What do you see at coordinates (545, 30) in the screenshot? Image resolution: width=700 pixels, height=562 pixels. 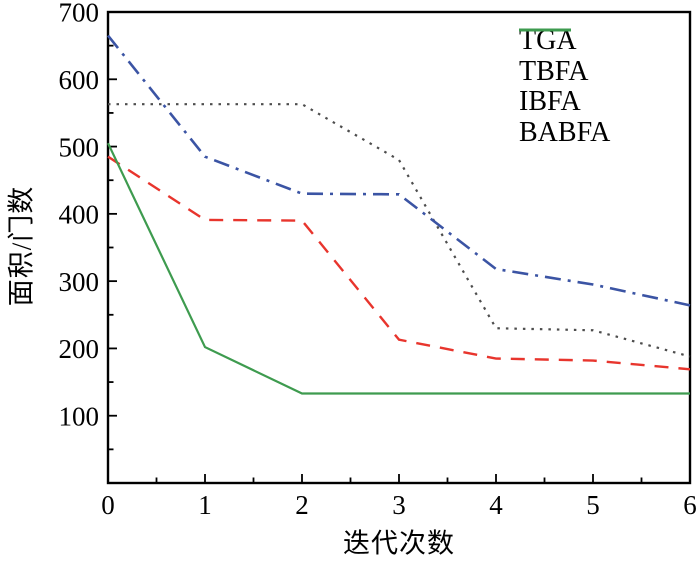 I see `legend-line-sample` at bounding box center [545, 30].